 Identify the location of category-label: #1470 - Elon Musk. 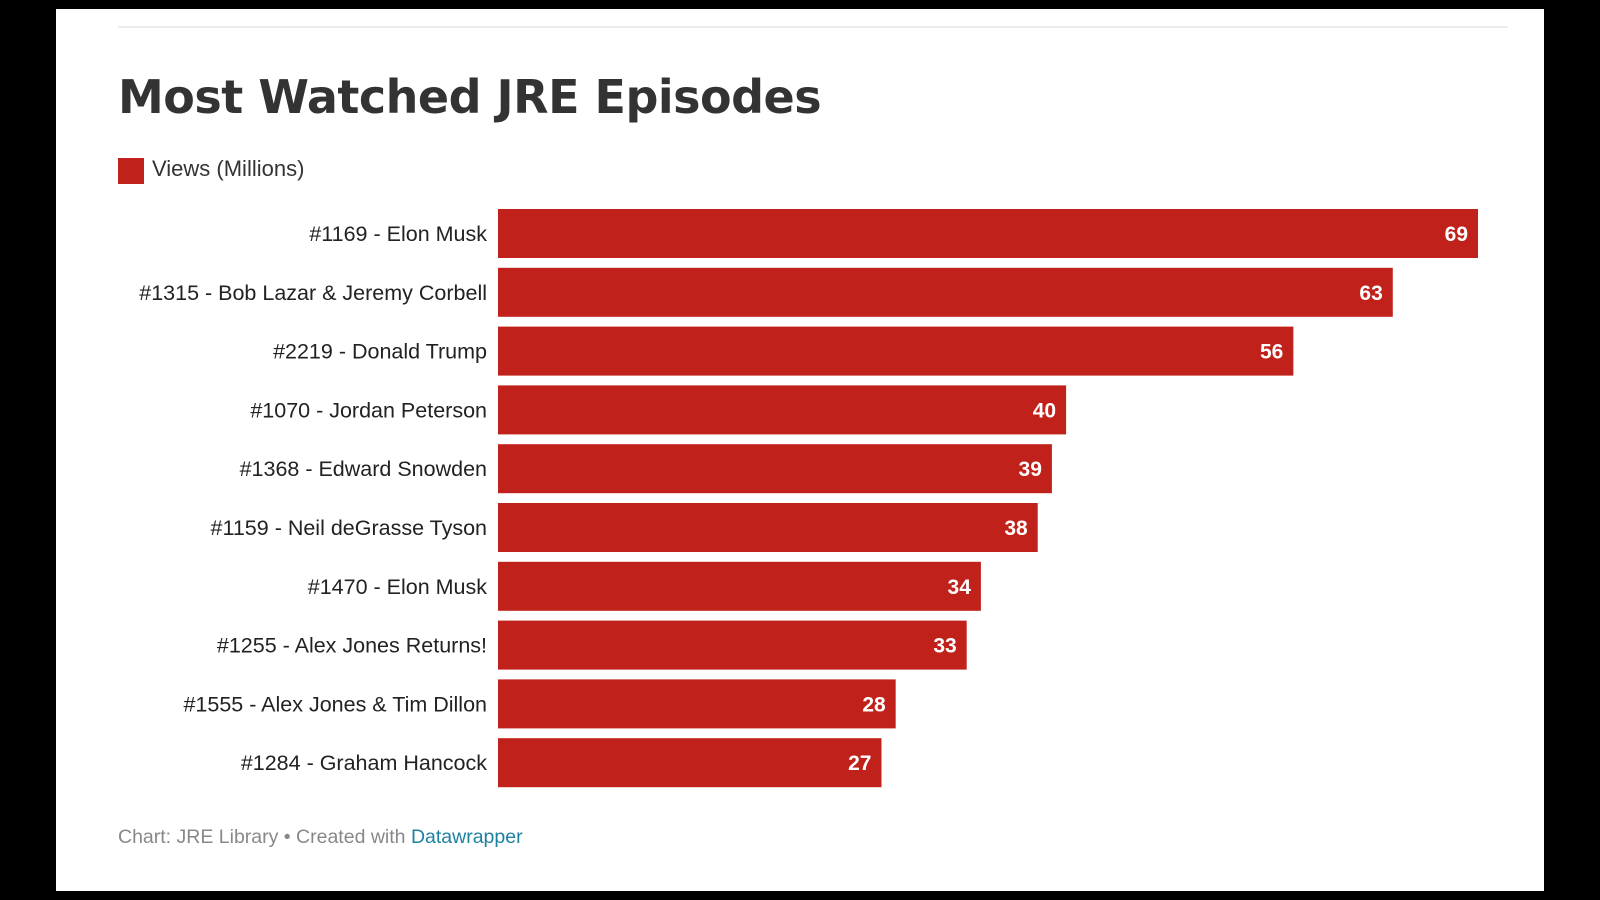
(398, 587).